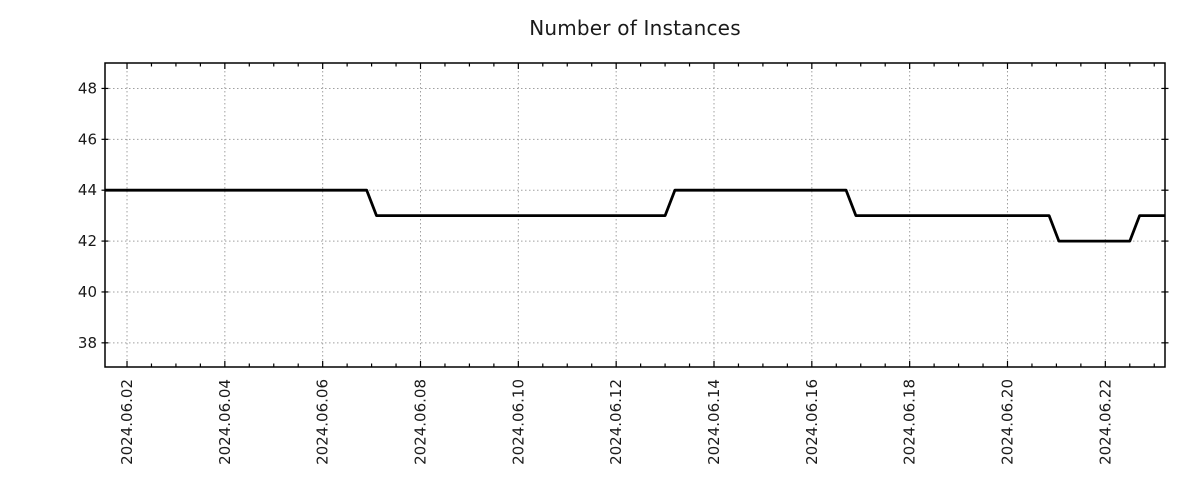  What do you see at coordinates (87, 88) in the screenshot?
I see `y-tick-label: 48` at bounding box center [87, 88].